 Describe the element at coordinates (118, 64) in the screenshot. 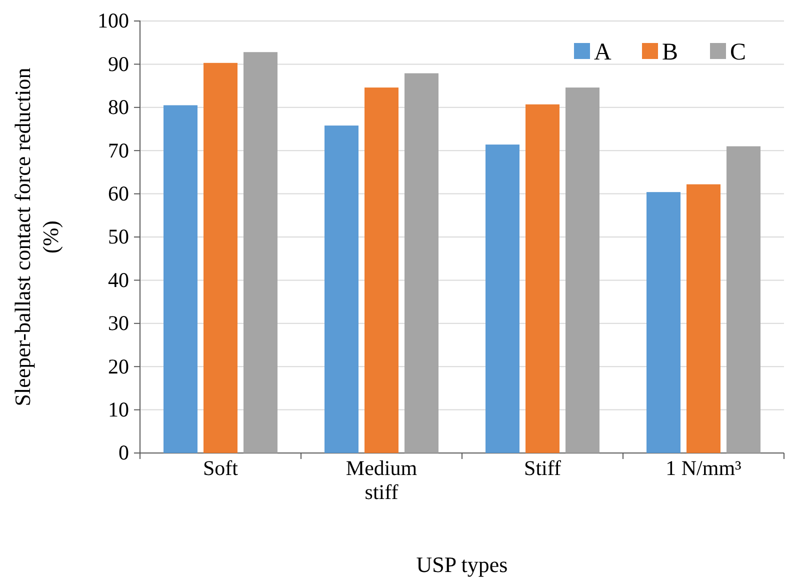

I see `y-tick-label: 90` at that location.